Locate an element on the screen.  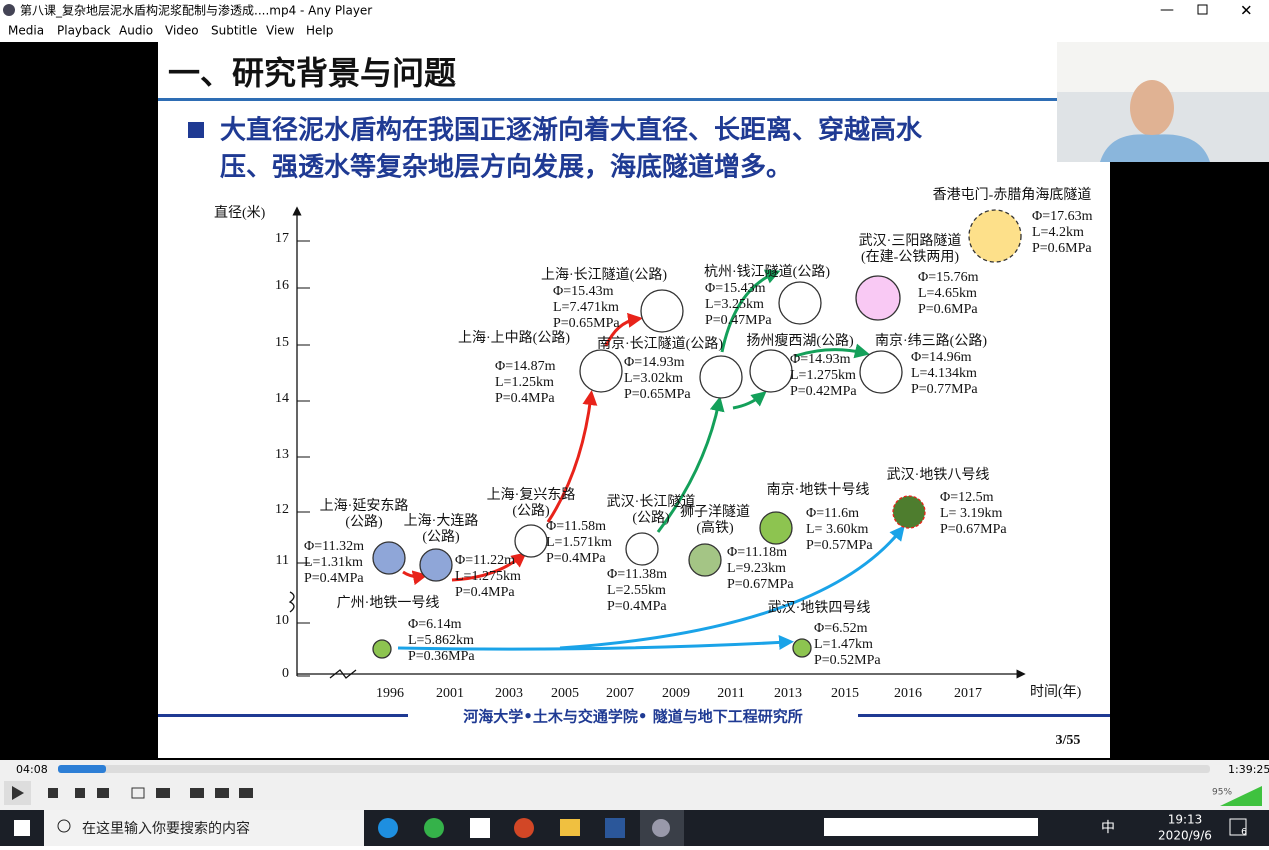
address-box is located at coordinates (931, 827).